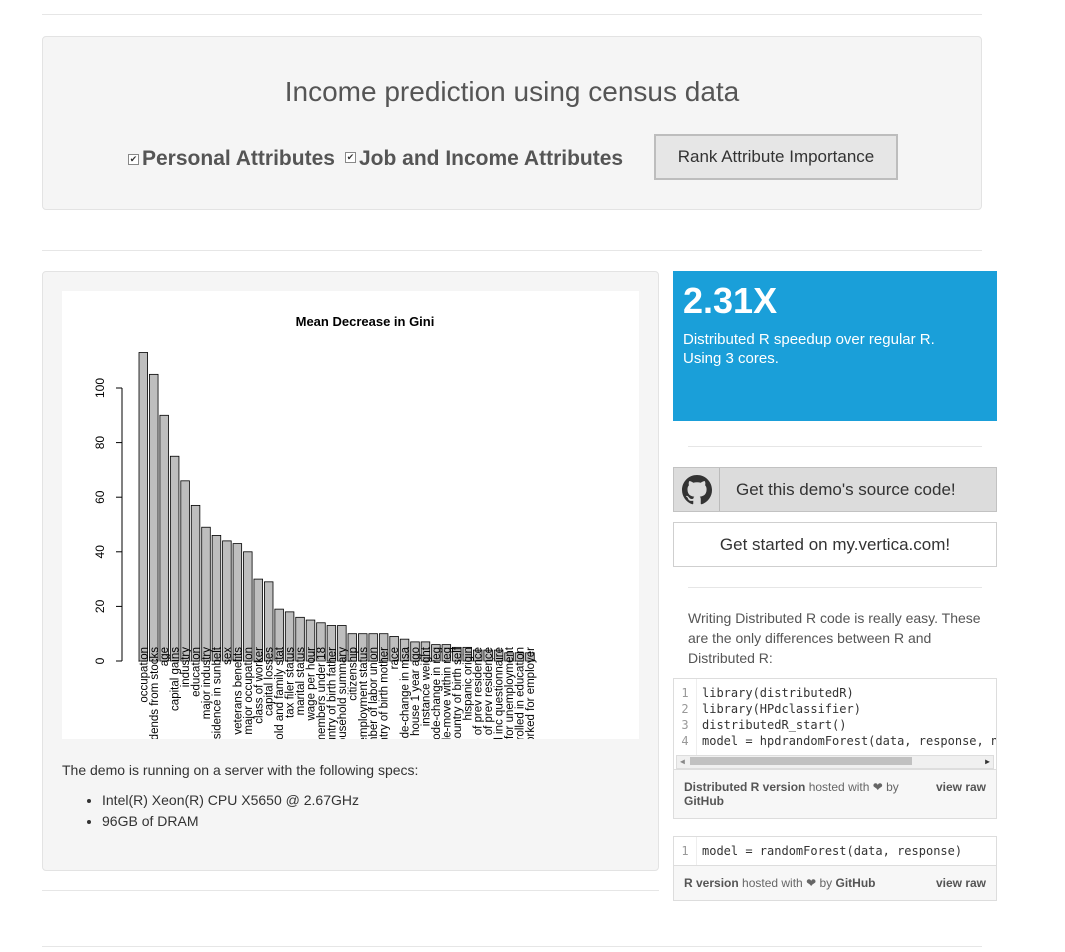  Describe the element at coordinates (238, 691) in the screenshot. I see `x-tick-label: veterans benefits` at that location.